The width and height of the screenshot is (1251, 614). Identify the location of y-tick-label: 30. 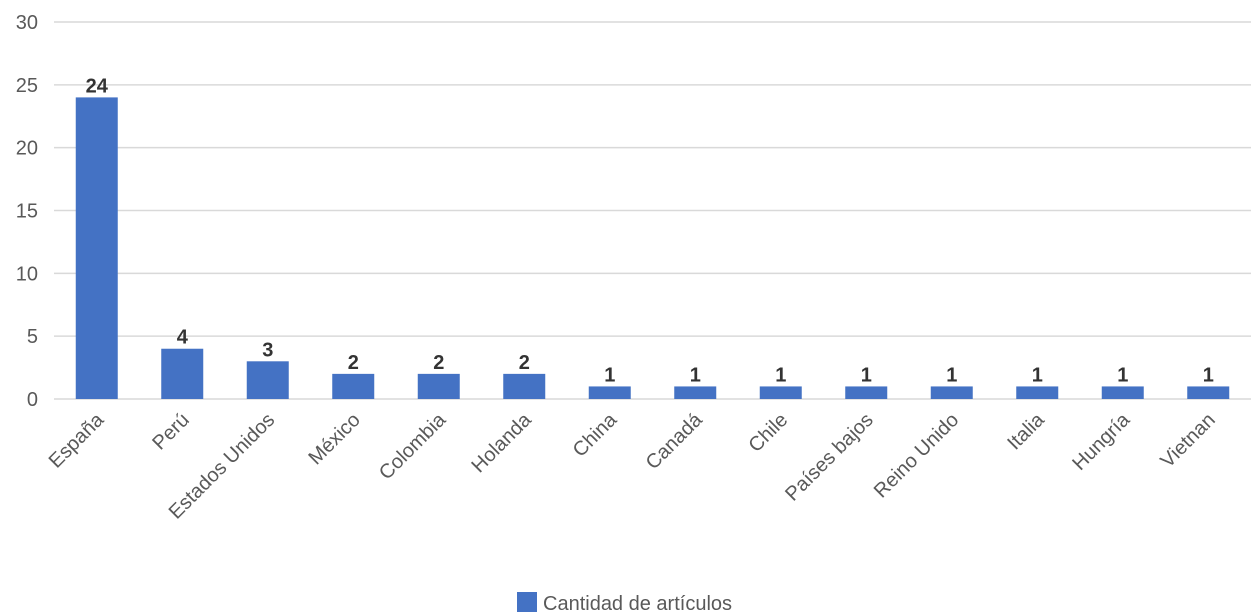
(27, 23).